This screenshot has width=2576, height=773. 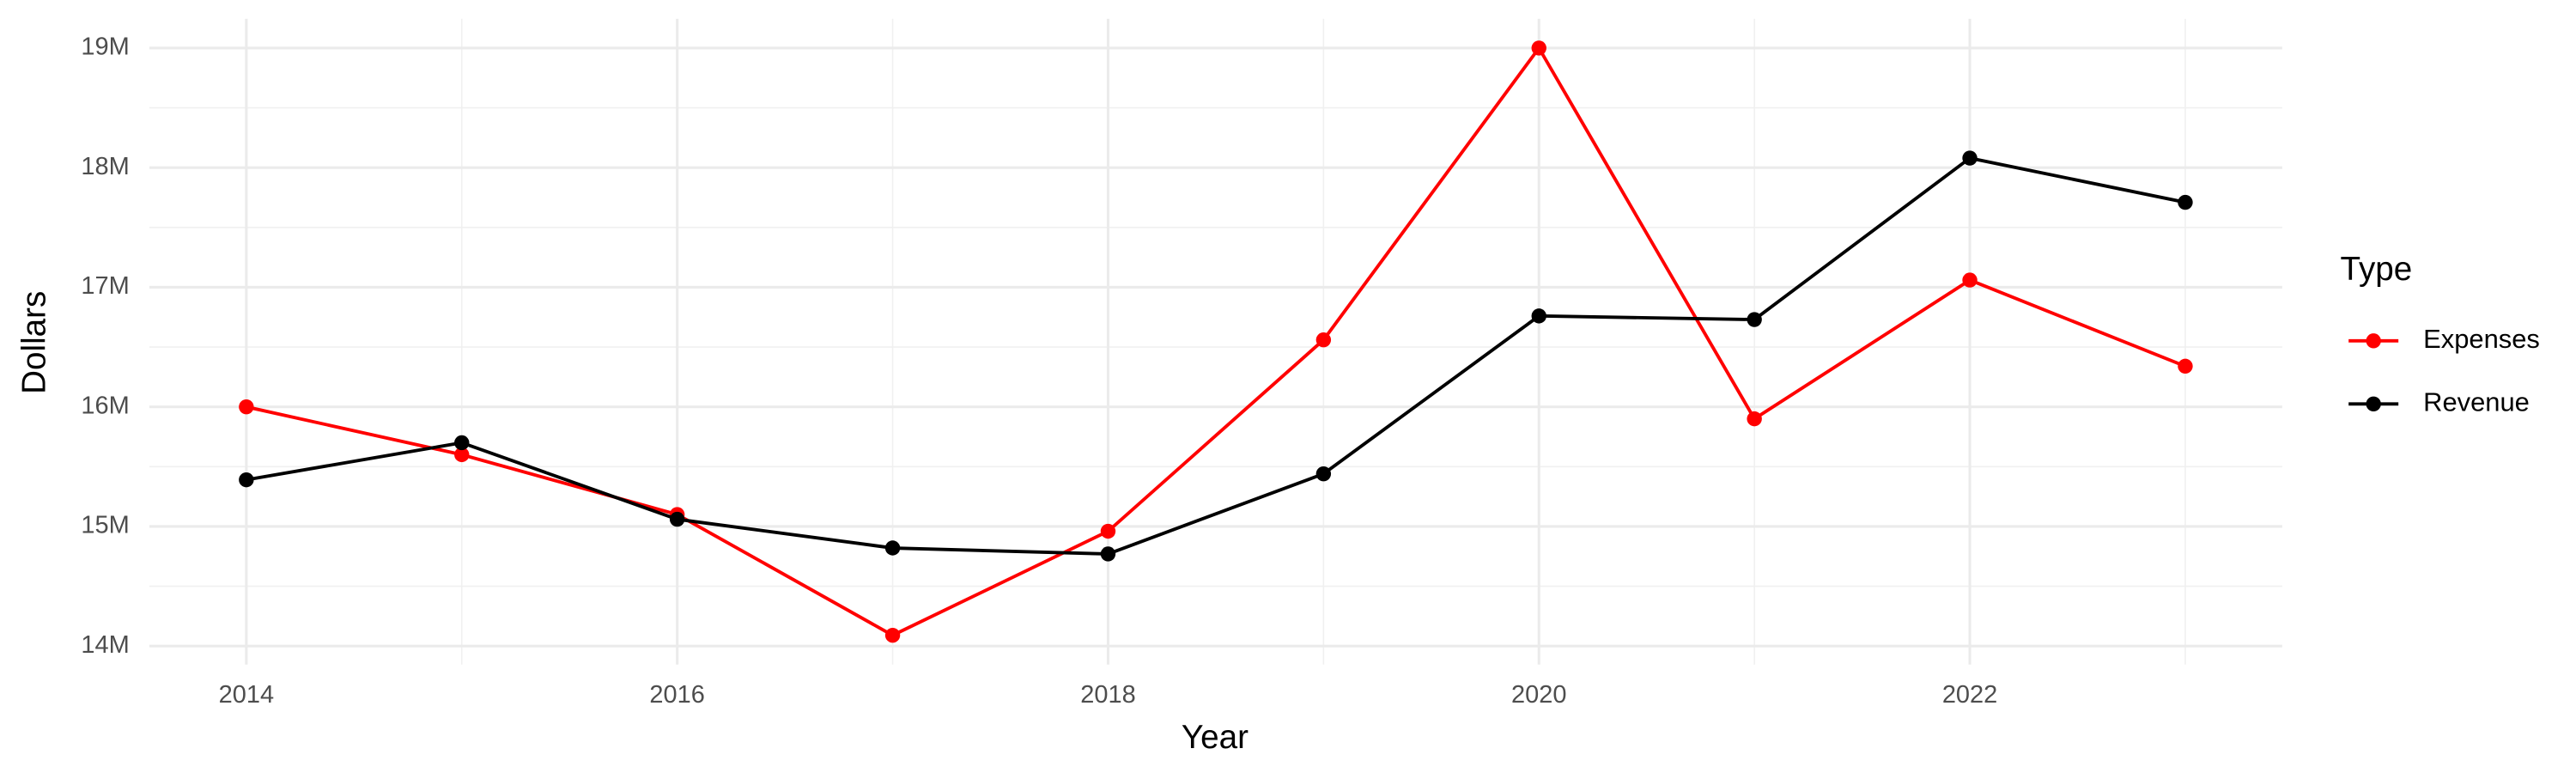 I want to click on x-axis-title: Year, so click(x=1215, y=737).